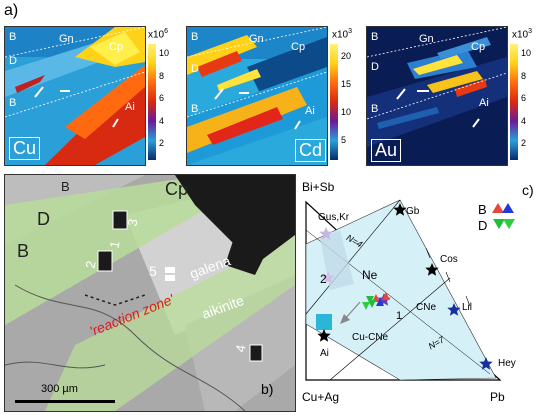 The image size is (550, 415). Describe the element at coordinates (486, 363) in the screenshot. I see `star-hey` at that location.